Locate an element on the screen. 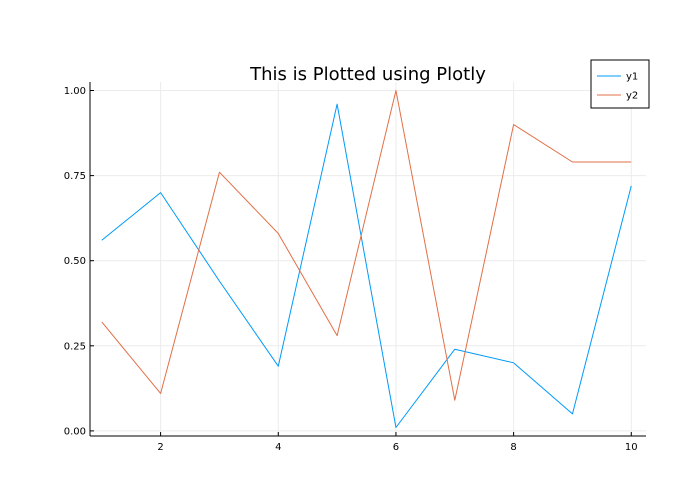  chart-title: This is Plotted using Plotly is located at coordinates (367, 74).